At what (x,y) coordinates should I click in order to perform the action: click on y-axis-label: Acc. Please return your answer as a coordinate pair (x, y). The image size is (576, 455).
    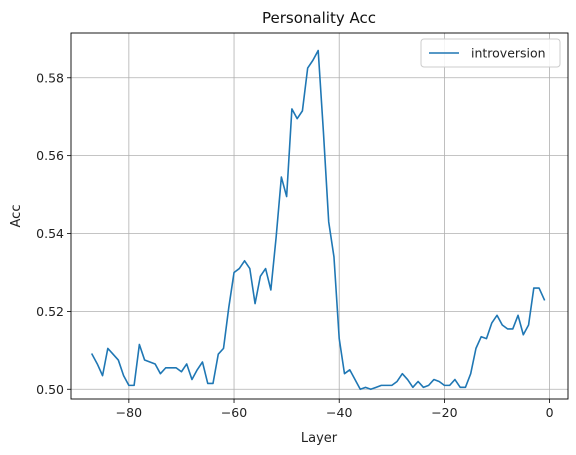
    Looking at the image, I should click on (16, 216).